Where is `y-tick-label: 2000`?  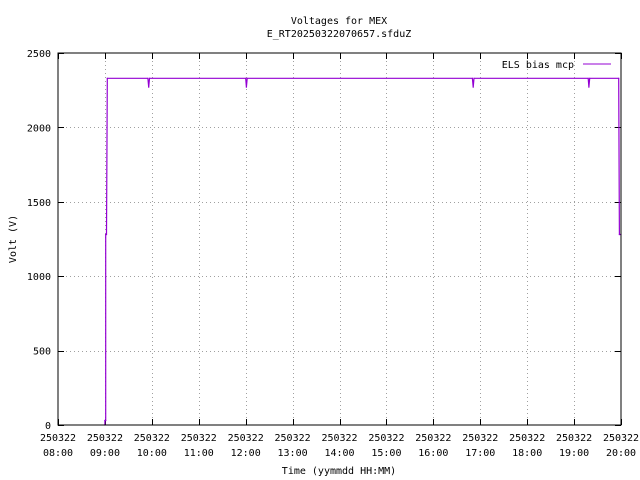 y-tick-label: 2000 is located at coordinates (39, 128).